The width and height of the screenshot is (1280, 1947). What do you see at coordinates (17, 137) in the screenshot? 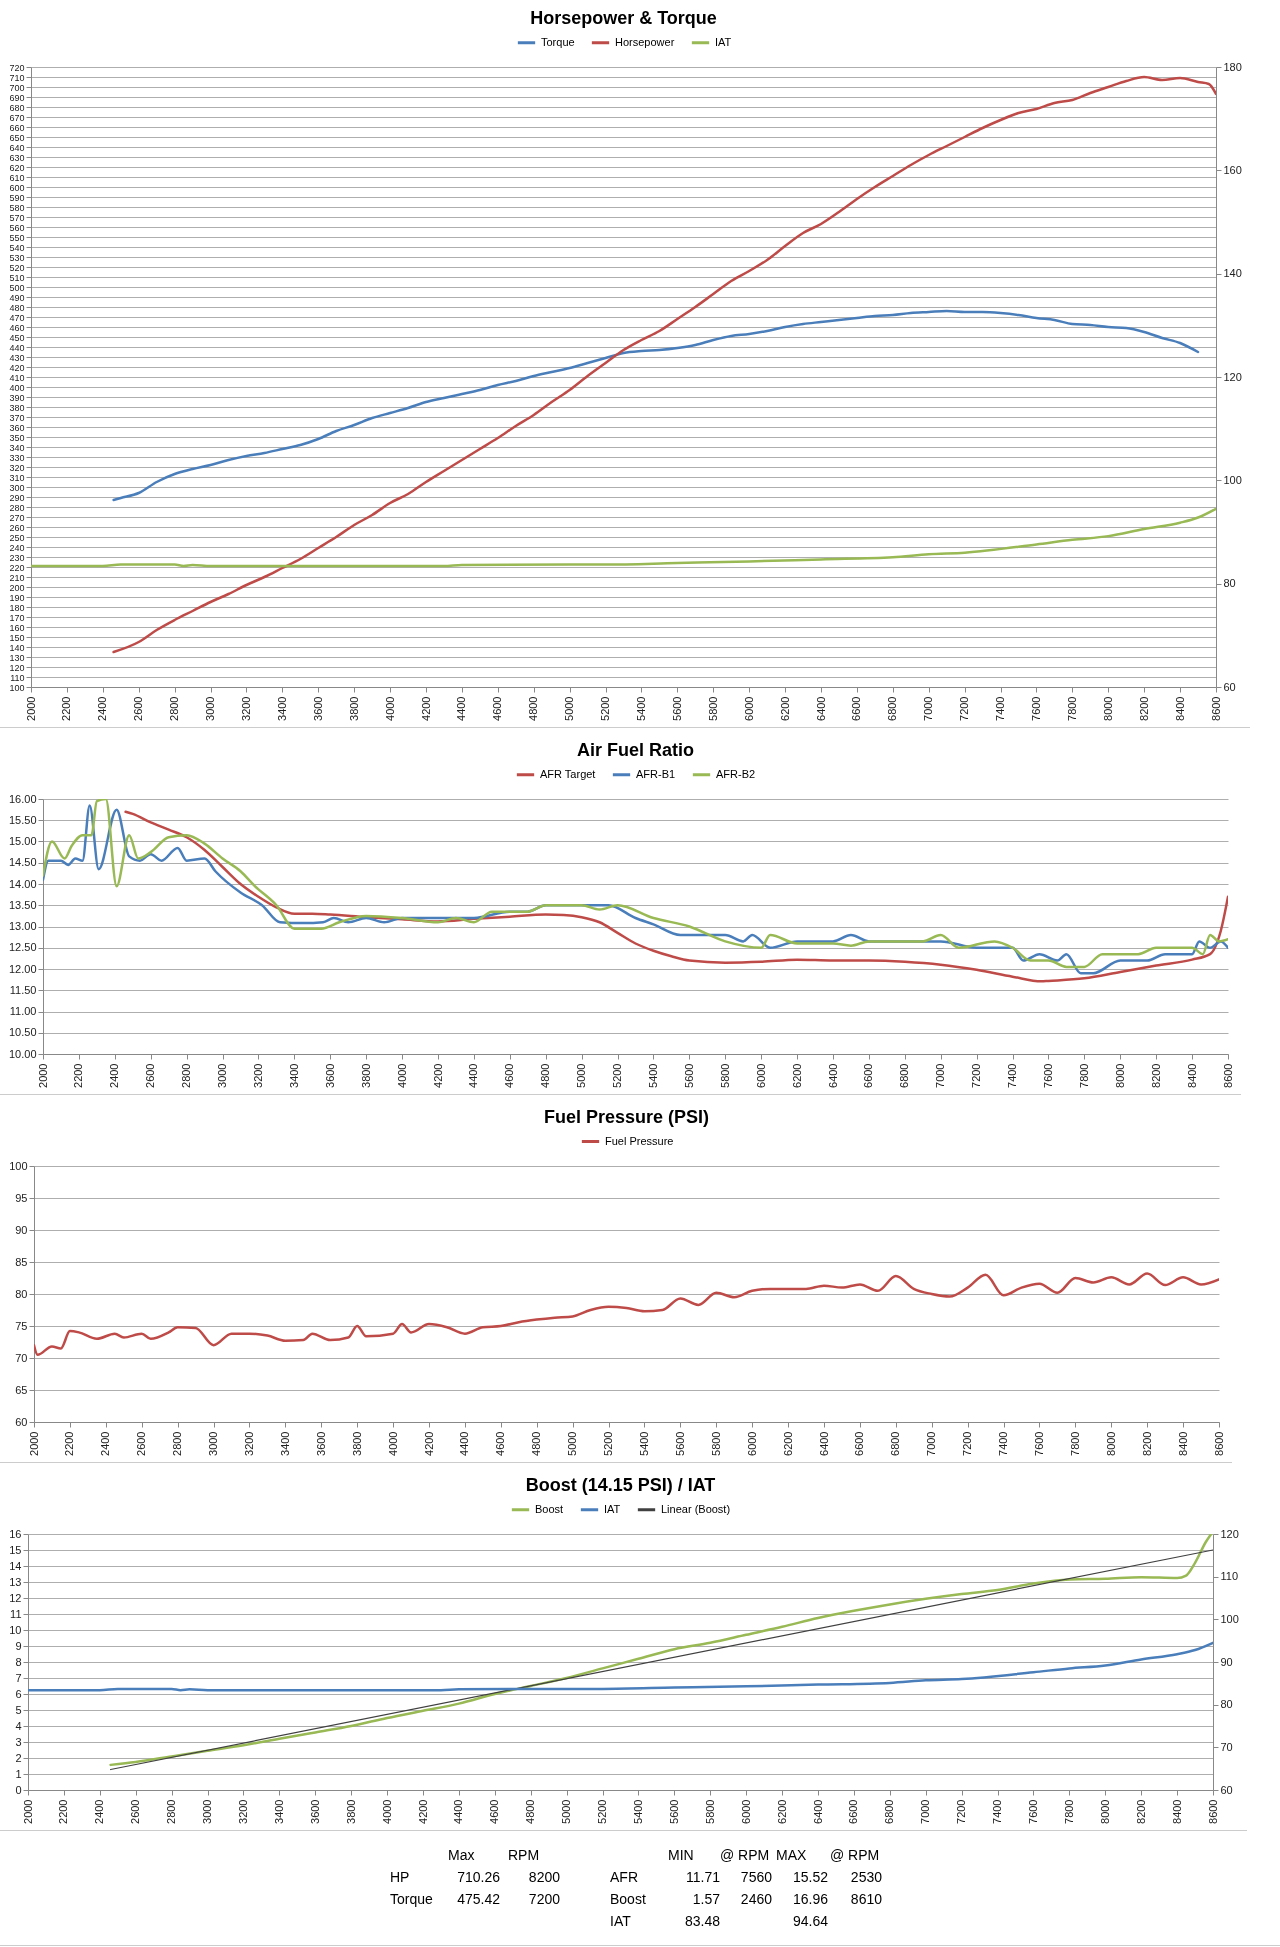
I see `y-tick-label: 650` at bounding box center [17, 137].